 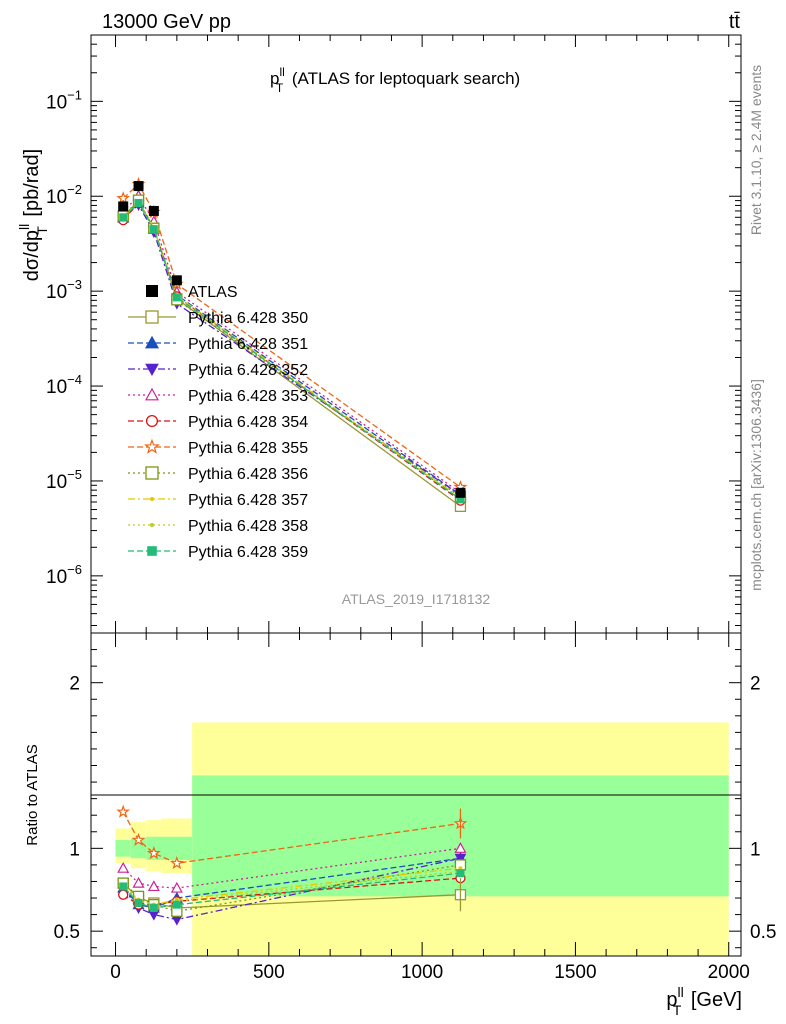 What do you see at coordinates (33, 215) in the screenshot?
I see `main-y-axis-label: dσ/dpll T [pb/rad]` at bounding box center [33, 215].